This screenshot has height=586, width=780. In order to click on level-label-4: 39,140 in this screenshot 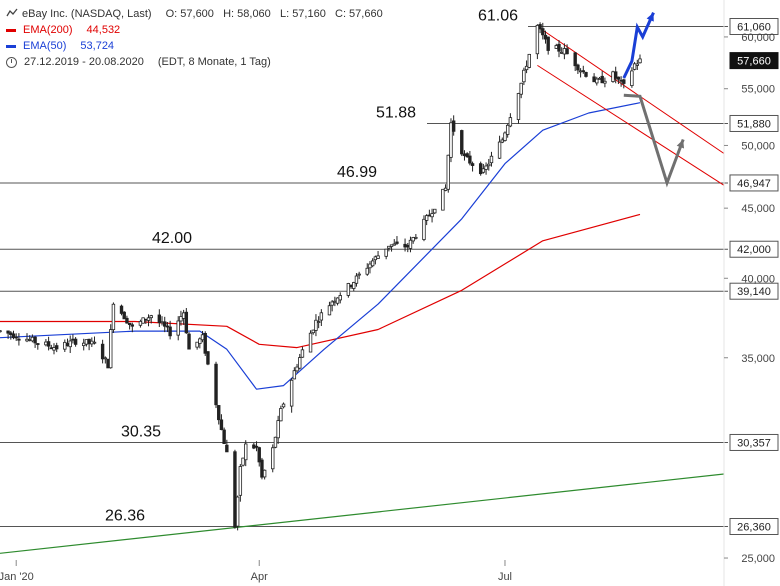, I will do `click(754, 292)`.